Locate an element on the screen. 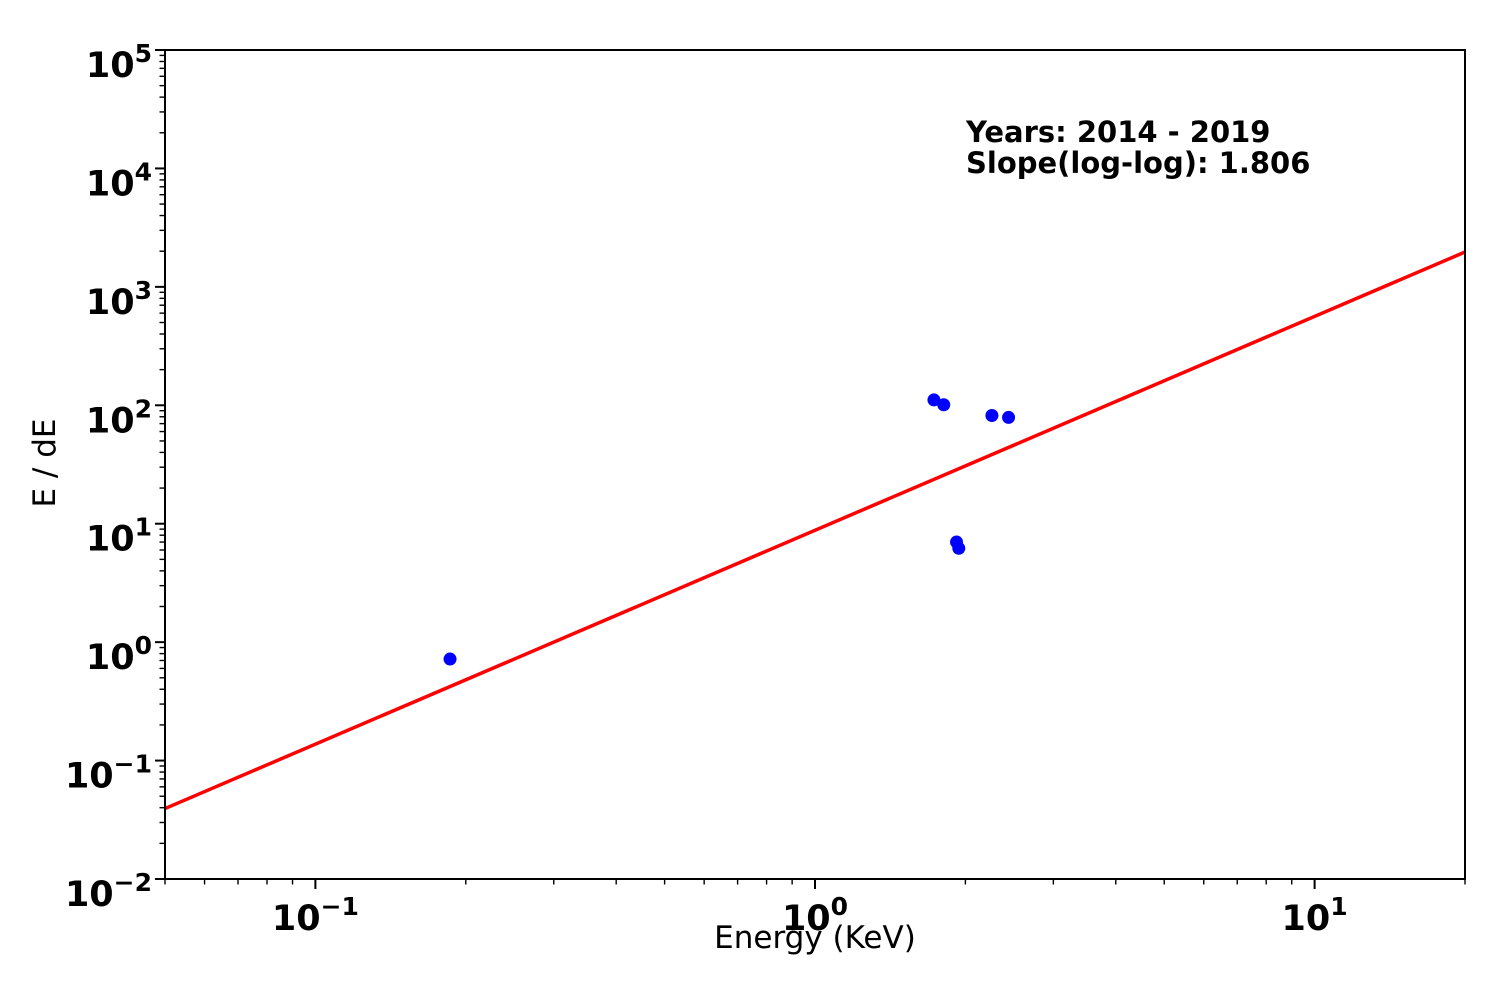 This screenshot has width=1500, height=1000. y-tick-label: 10⁰ is located at coordinates (119, 654).